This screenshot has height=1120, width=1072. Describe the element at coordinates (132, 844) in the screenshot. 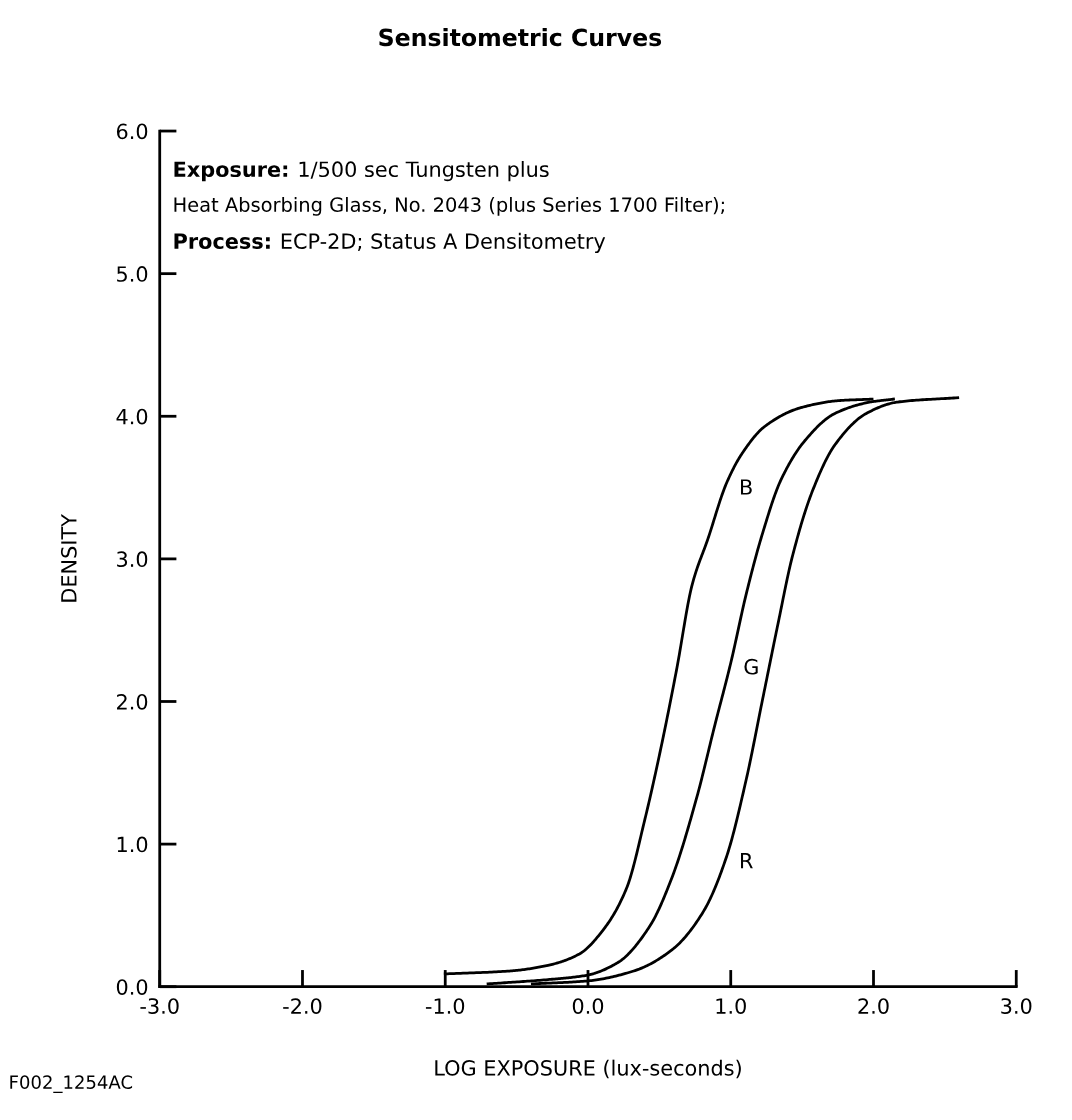

I see `y-tick-label: 1.0` at that location.